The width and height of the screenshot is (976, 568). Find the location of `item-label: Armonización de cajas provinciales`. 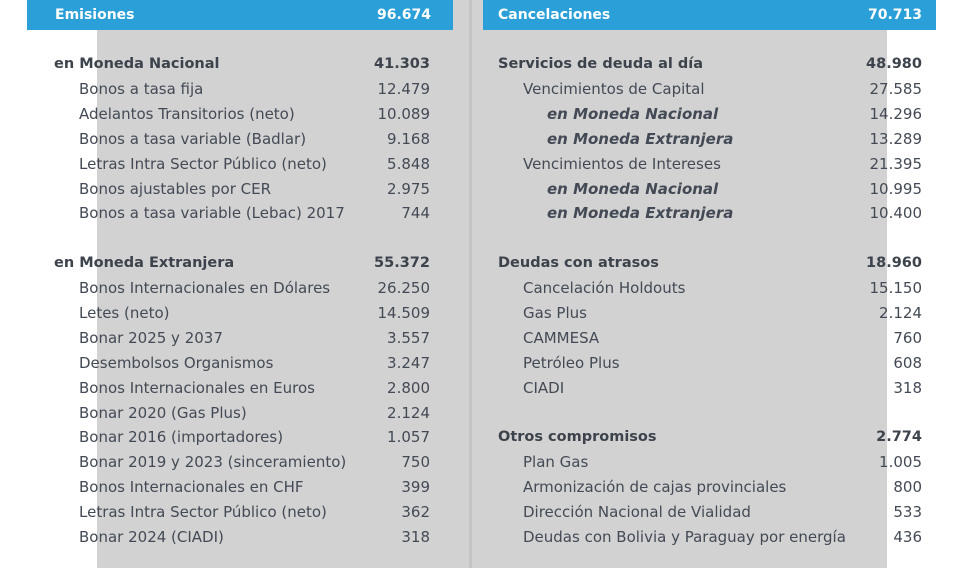

item-label: Armonización de cajas provinciales is located at coordinates (655, 487).